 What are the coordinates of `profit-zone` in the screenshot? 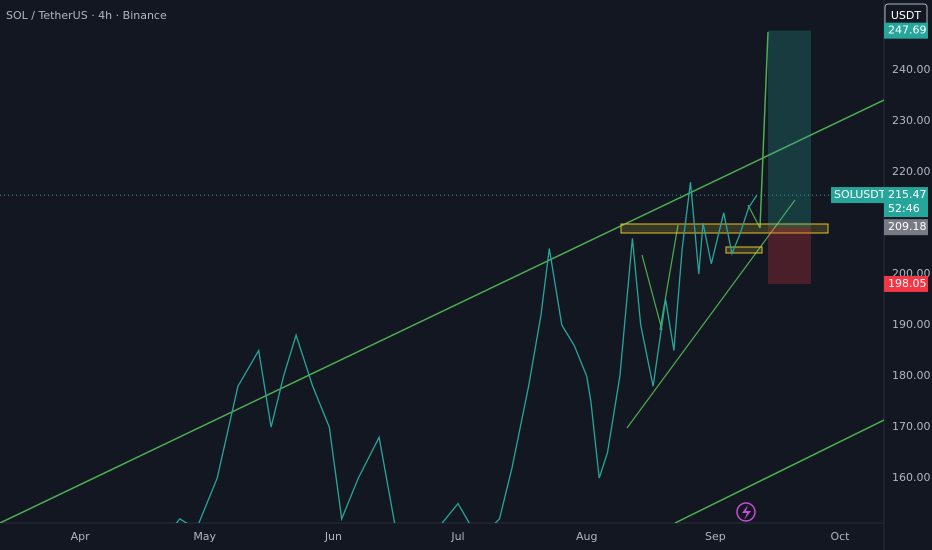 It's located at (789, 129).